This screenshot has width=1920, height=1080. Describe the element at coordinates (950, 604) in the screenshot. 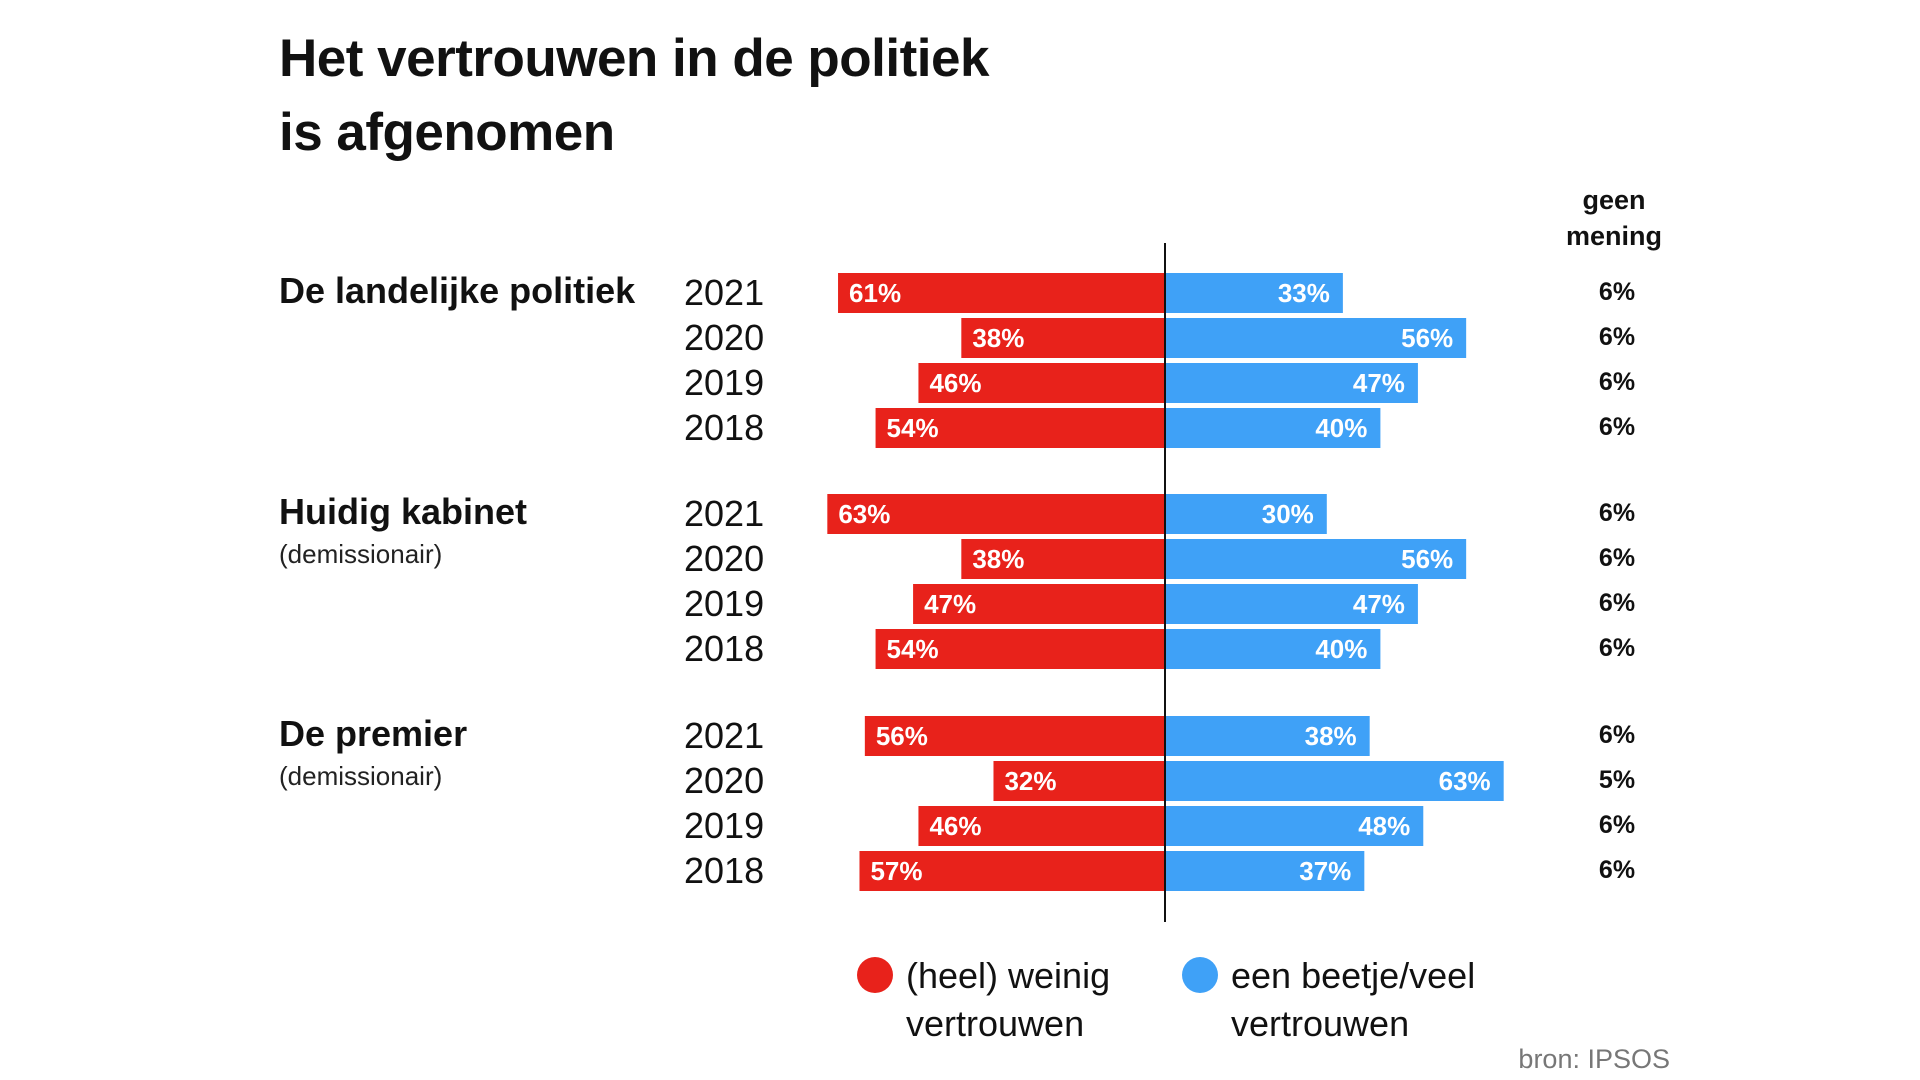

I see `bar-weinig-label: 47%` at that location.